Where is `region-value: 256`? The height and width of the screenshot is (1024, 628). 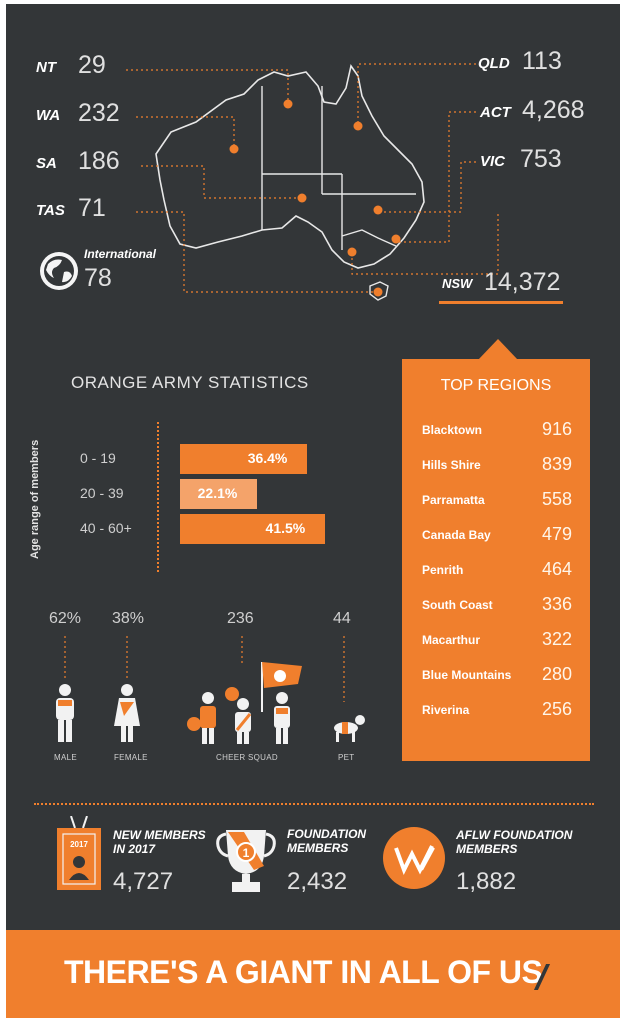 region-value: 256 is located at coordinates (556, 709).